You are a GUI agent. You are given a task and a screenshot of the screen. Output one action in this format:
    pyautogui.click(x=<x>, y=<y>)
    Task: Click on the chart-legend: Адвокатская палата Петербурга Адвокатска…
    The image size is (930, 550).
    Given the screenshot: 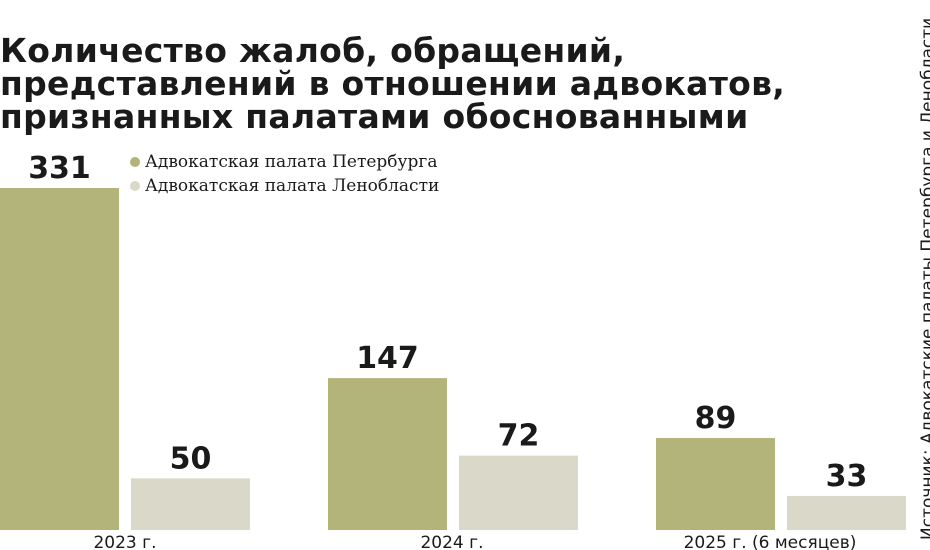 What is the action you would take?
    pyautogui.click(x=284, y=174)
    